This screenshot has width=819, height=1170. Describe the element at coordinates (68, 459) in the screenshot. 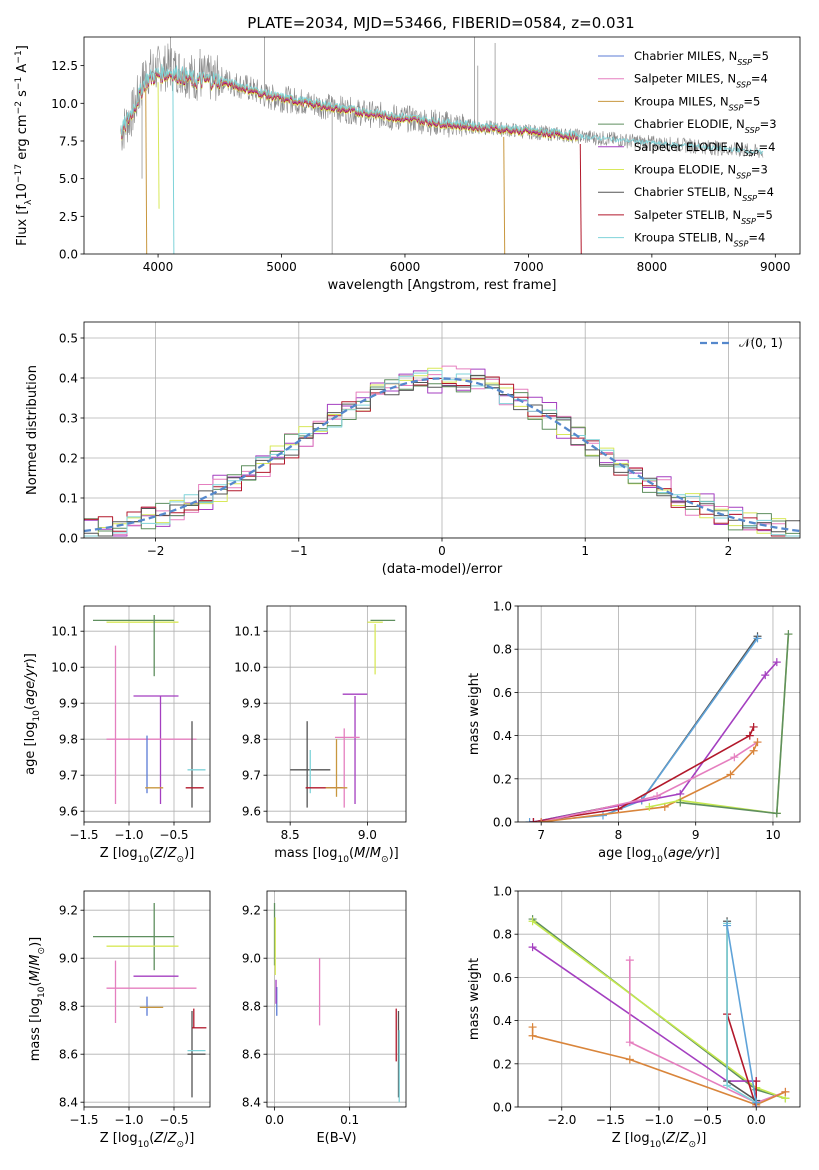

I see `y-tick-label: 0.2` at that location.